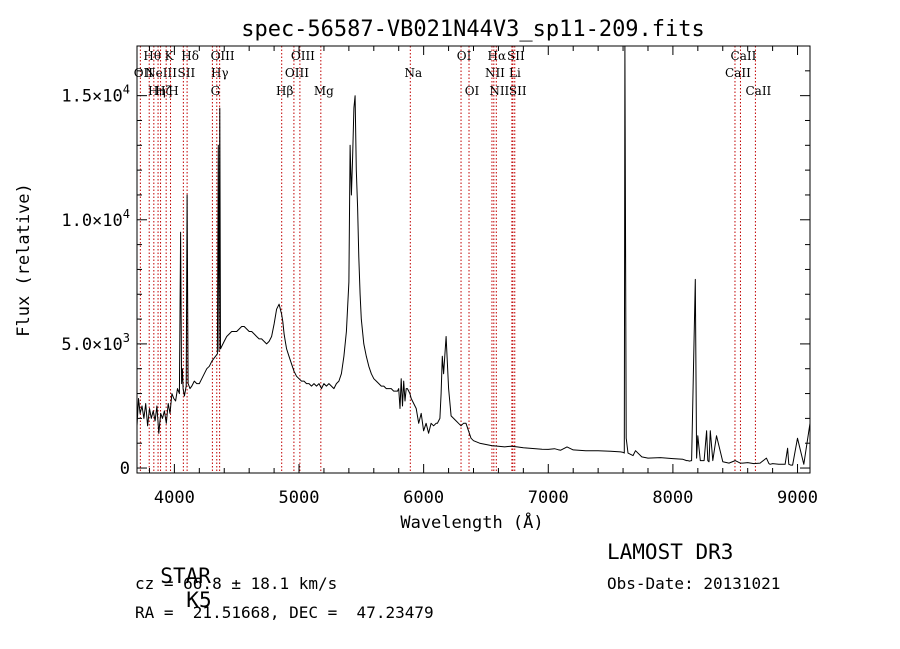 This screenshot has width=900, height=649. What do you see at coordinates (144, 73) in the screenshot?
I see `marker-label-0: OII` at bounding box center [144, 73].